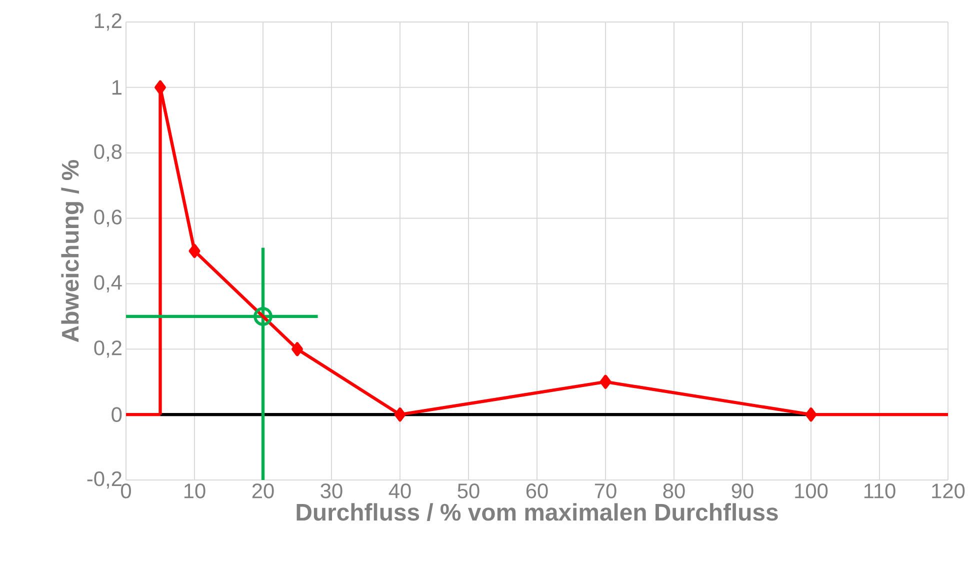 This screenshot has height=575, width=978. What do you see at coordinates (399, 491) in the screenshot?
I see `x-tick-label: 40` at bounding box center [399, 491].